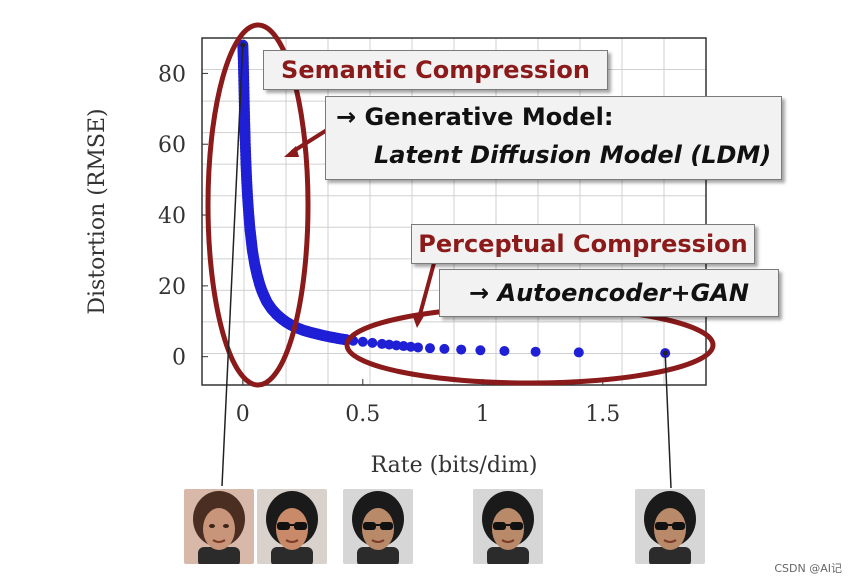 The width and height of the screenshot is (864, 586). What do you see at coordinates (172, 74) in the screenshot?
I see `y-tick-label: 80` at bounding box center [172, 74].